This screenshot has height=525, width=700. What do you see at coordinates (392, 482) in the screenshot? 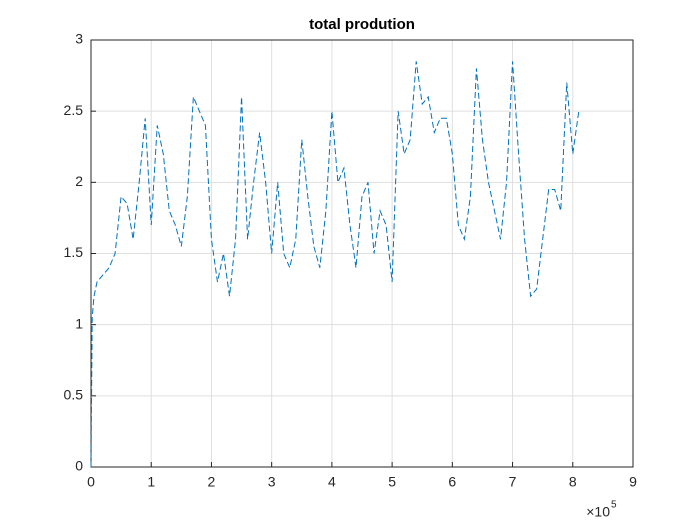
I see `x-tick-label: 5` at bounding box center [392, 482].